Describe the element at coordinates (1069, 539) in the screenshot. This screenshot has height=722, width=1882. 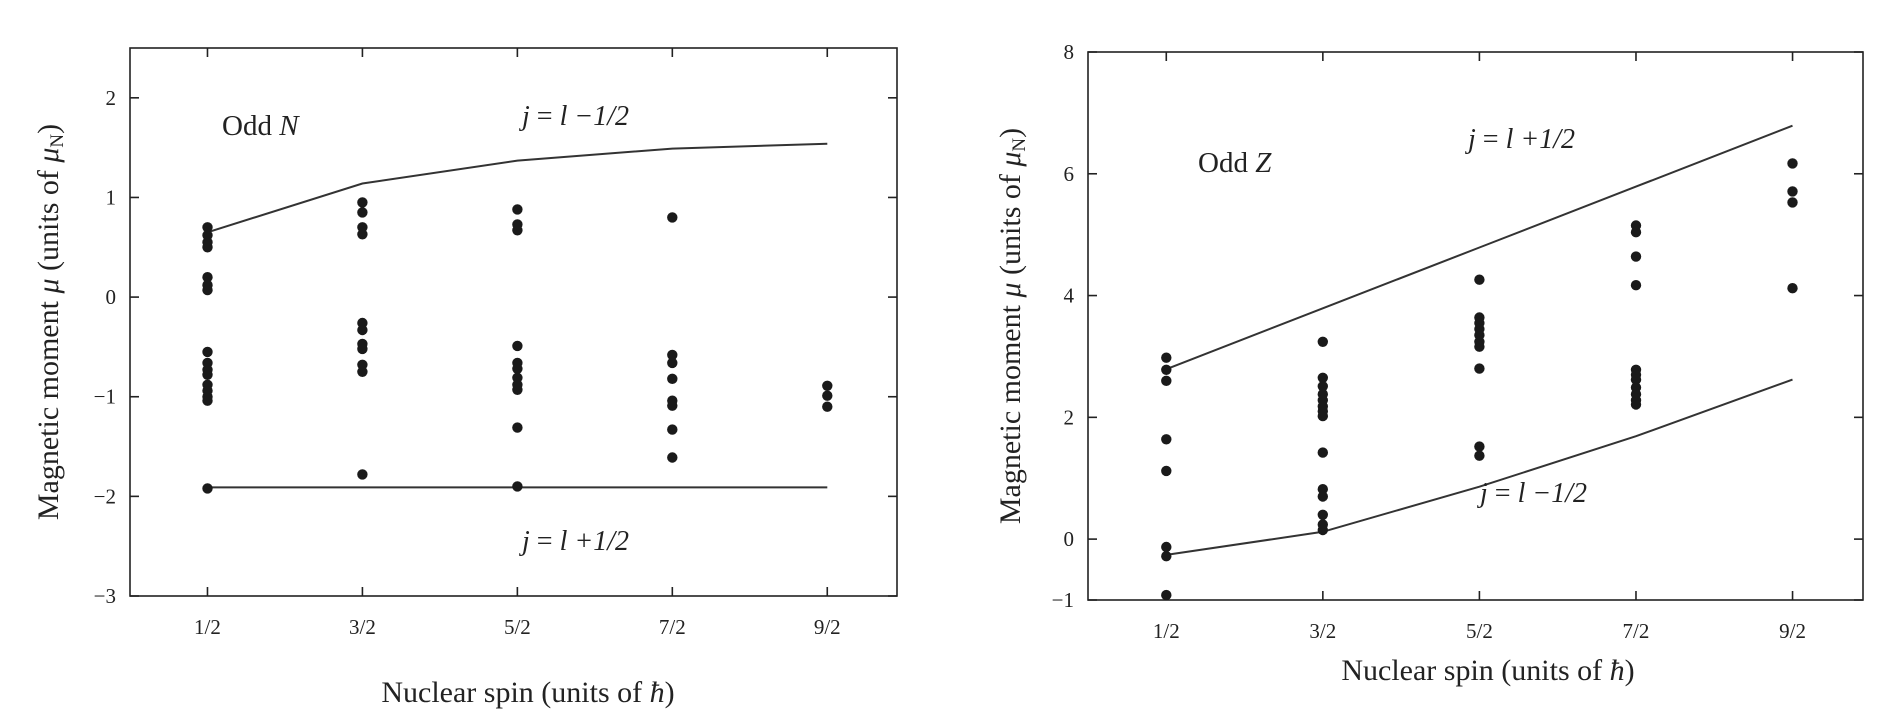
I see `right-ytick-label: 0` at that location.